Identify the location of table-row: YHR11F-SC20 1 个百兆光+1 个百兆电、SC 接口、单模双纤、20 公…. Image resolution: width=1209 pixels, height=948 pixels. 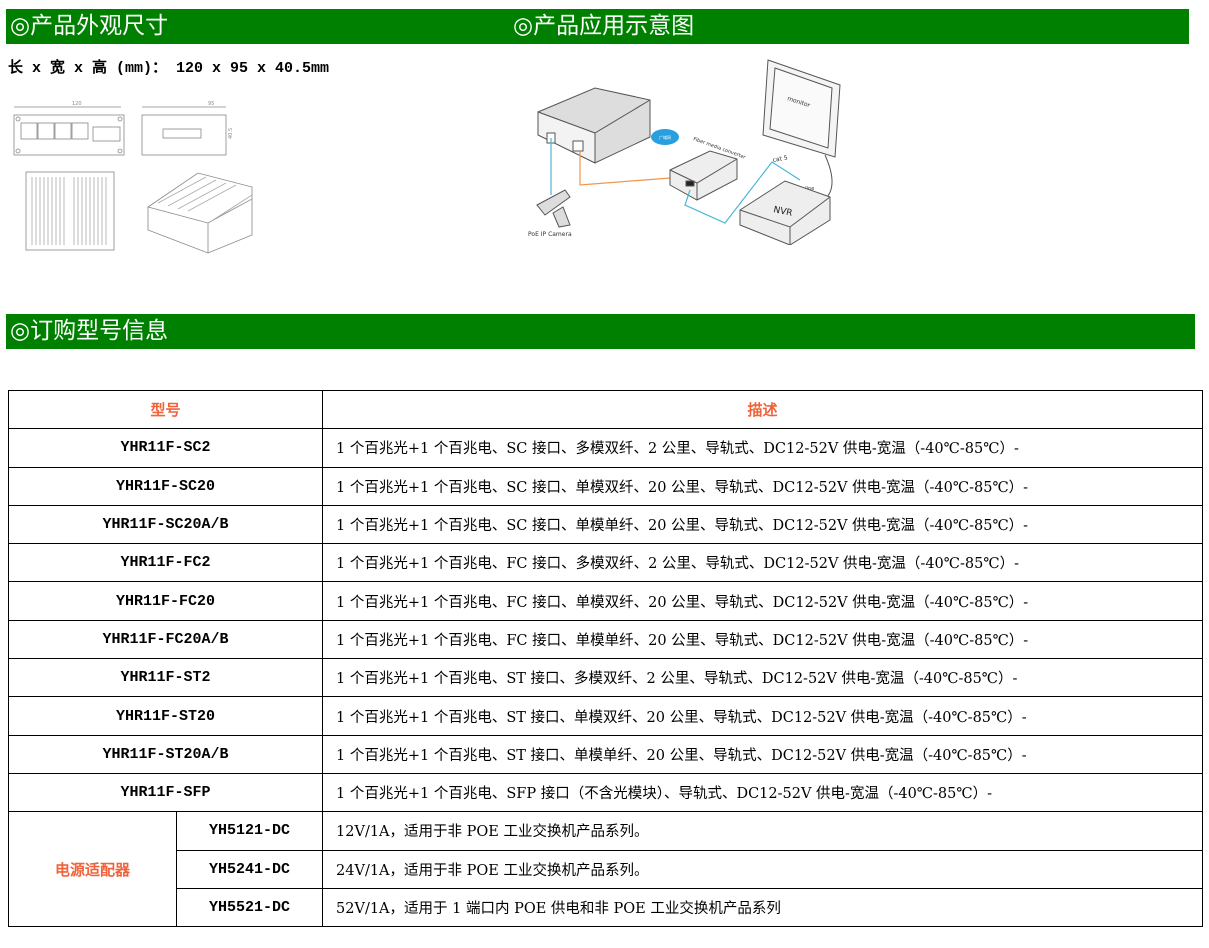
(605, 486).